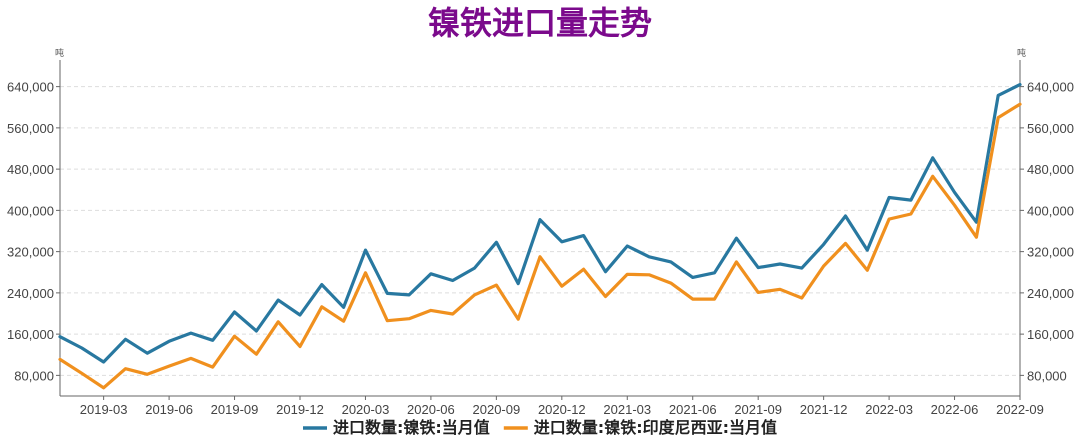  Describe the element at coordinates (1050, 252) in the screenshot. I see `y-tick-label-right: 320,000` at that location.